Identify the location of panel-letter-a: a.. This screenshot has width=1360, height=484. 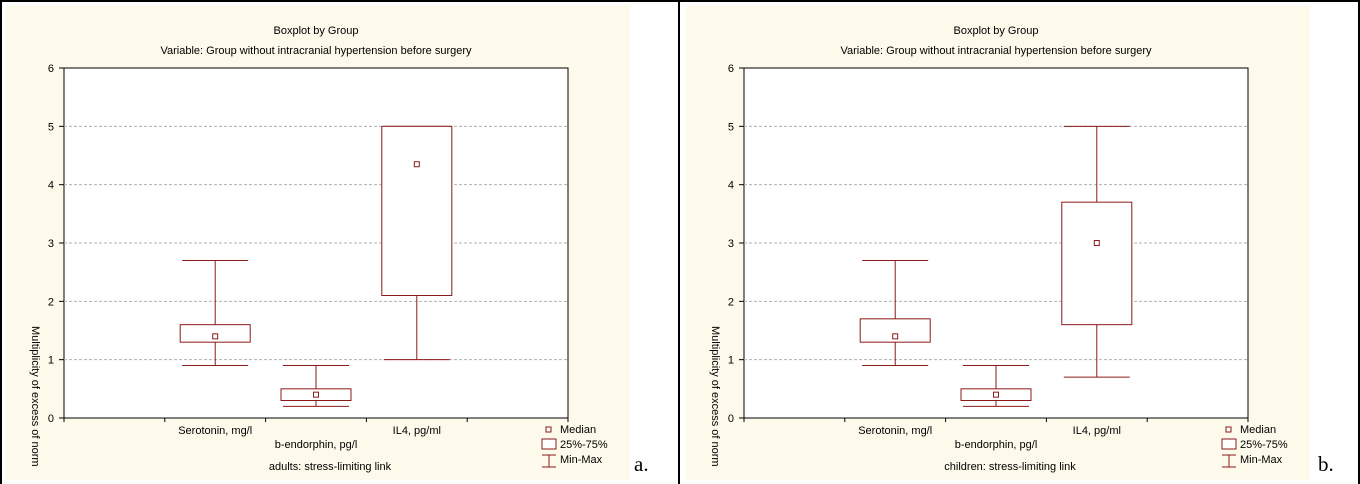
(641, 464).